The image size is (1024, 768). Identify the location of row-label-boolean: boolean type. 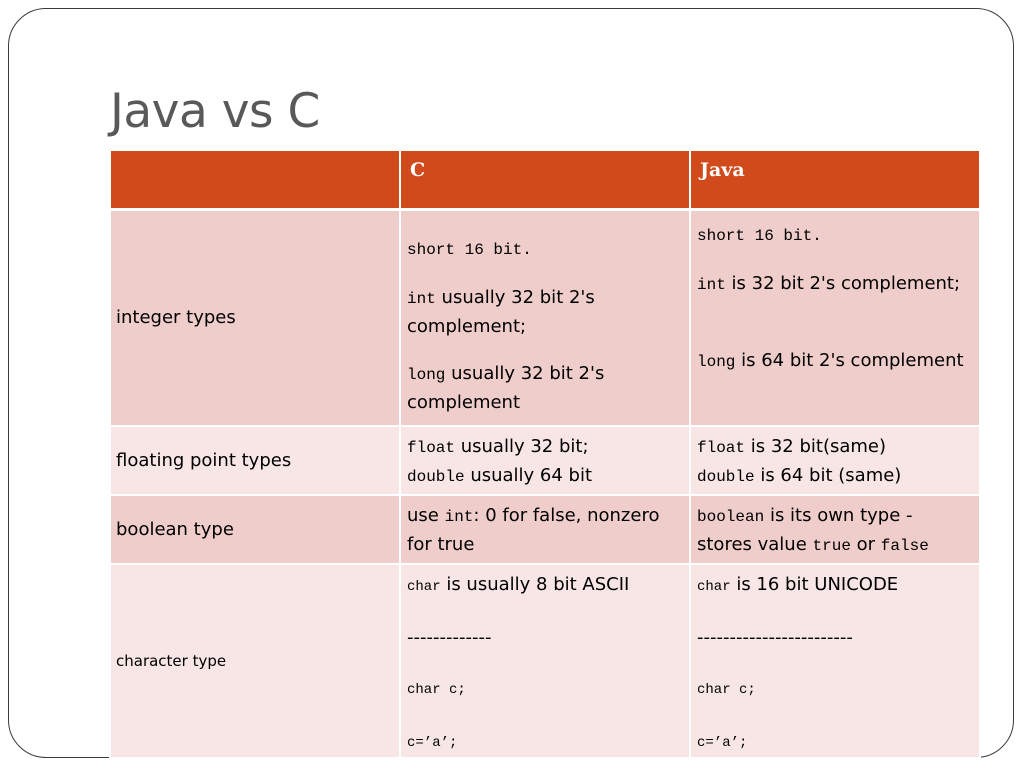
(255, 529).